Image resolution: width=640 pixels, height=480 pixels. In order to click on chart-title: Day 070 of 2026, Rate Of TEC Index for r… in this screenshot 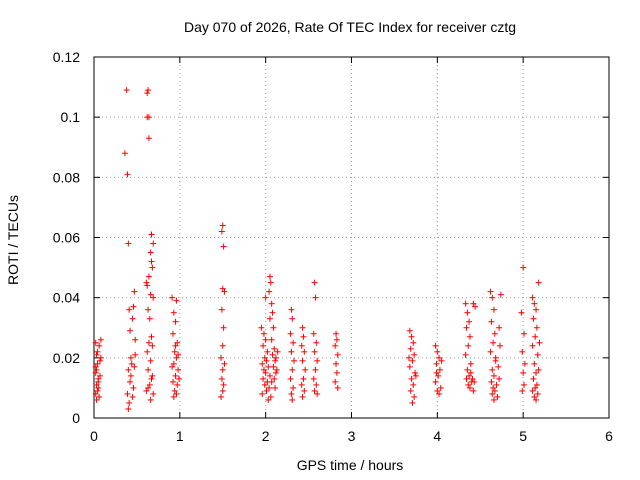, I will do `click(350, 27)`.